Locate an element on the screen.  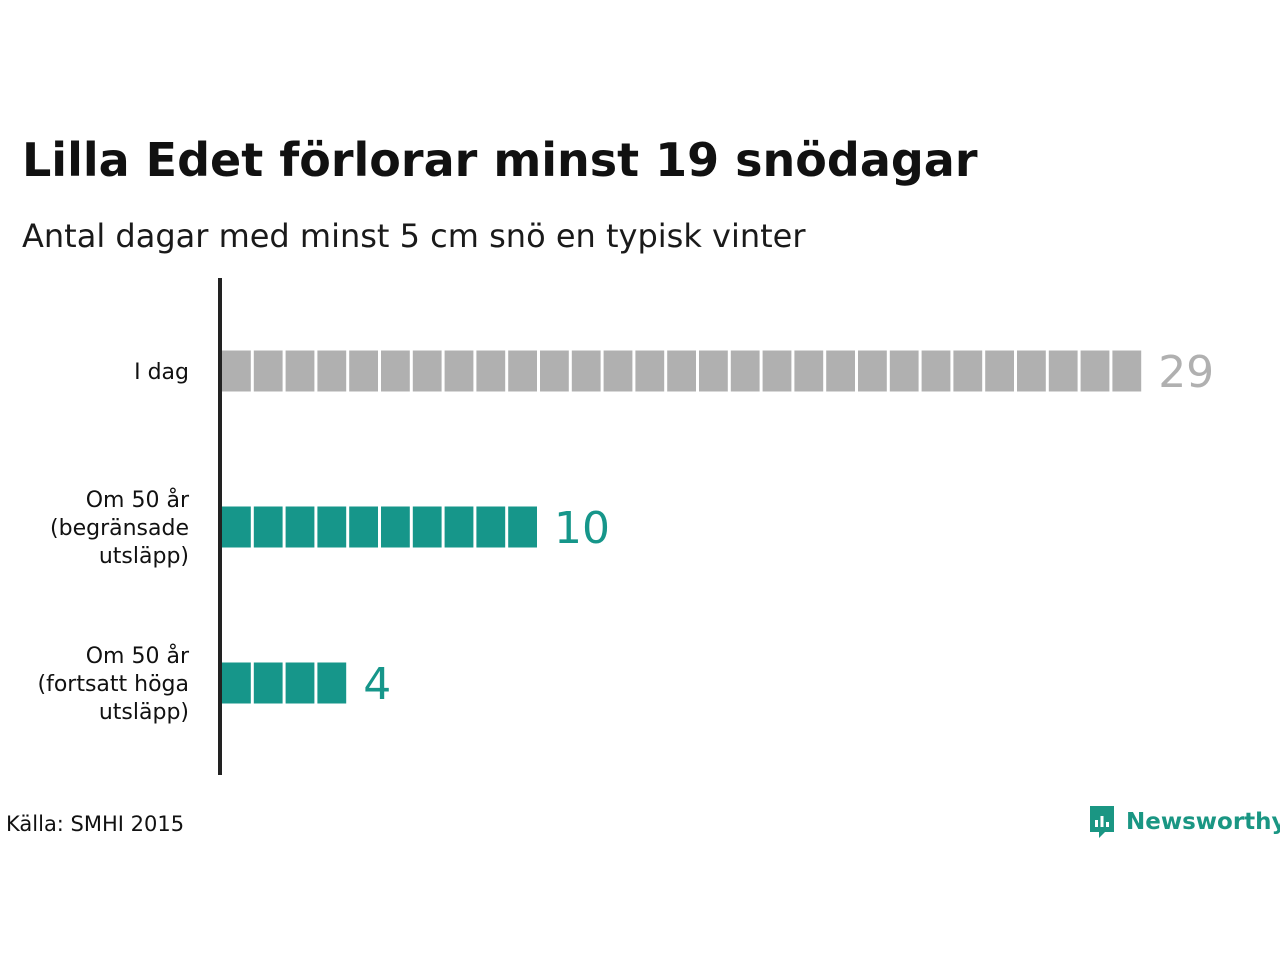
value-label: 29 is located at coordinates (1186, 372).